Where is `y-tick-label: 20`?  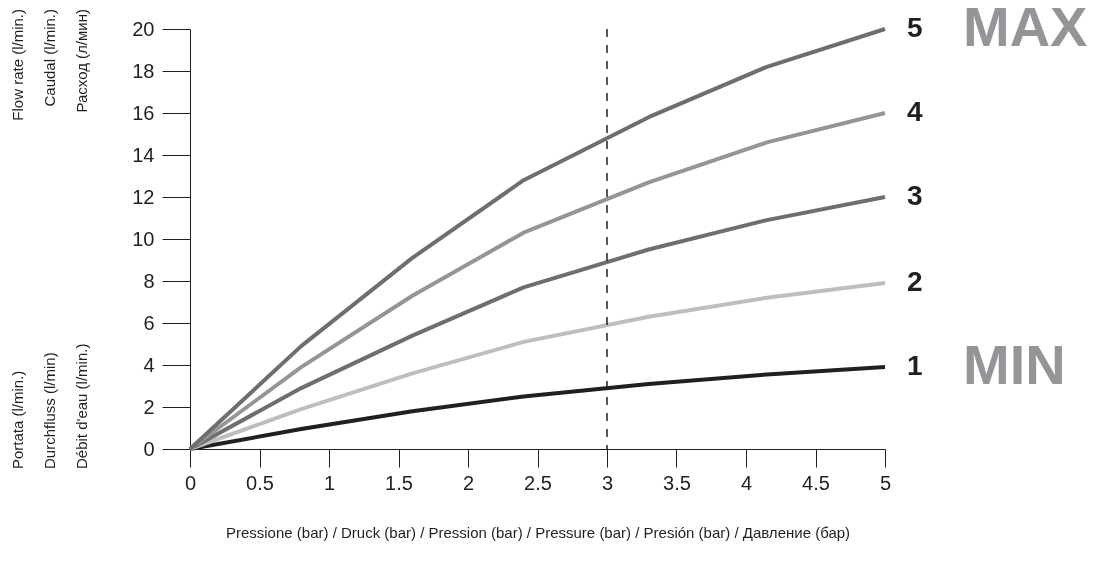
y-tick-label: 20 is located at coordinates (143, 28).